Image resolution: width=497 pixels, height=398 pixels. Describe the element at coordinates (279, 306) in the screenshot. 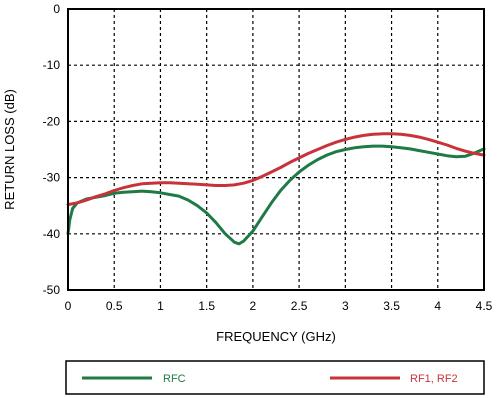

I see `x-tick-labels: 0 0.5 1 1.5 2 2.5 3 3.5 4 4.5` at that location.